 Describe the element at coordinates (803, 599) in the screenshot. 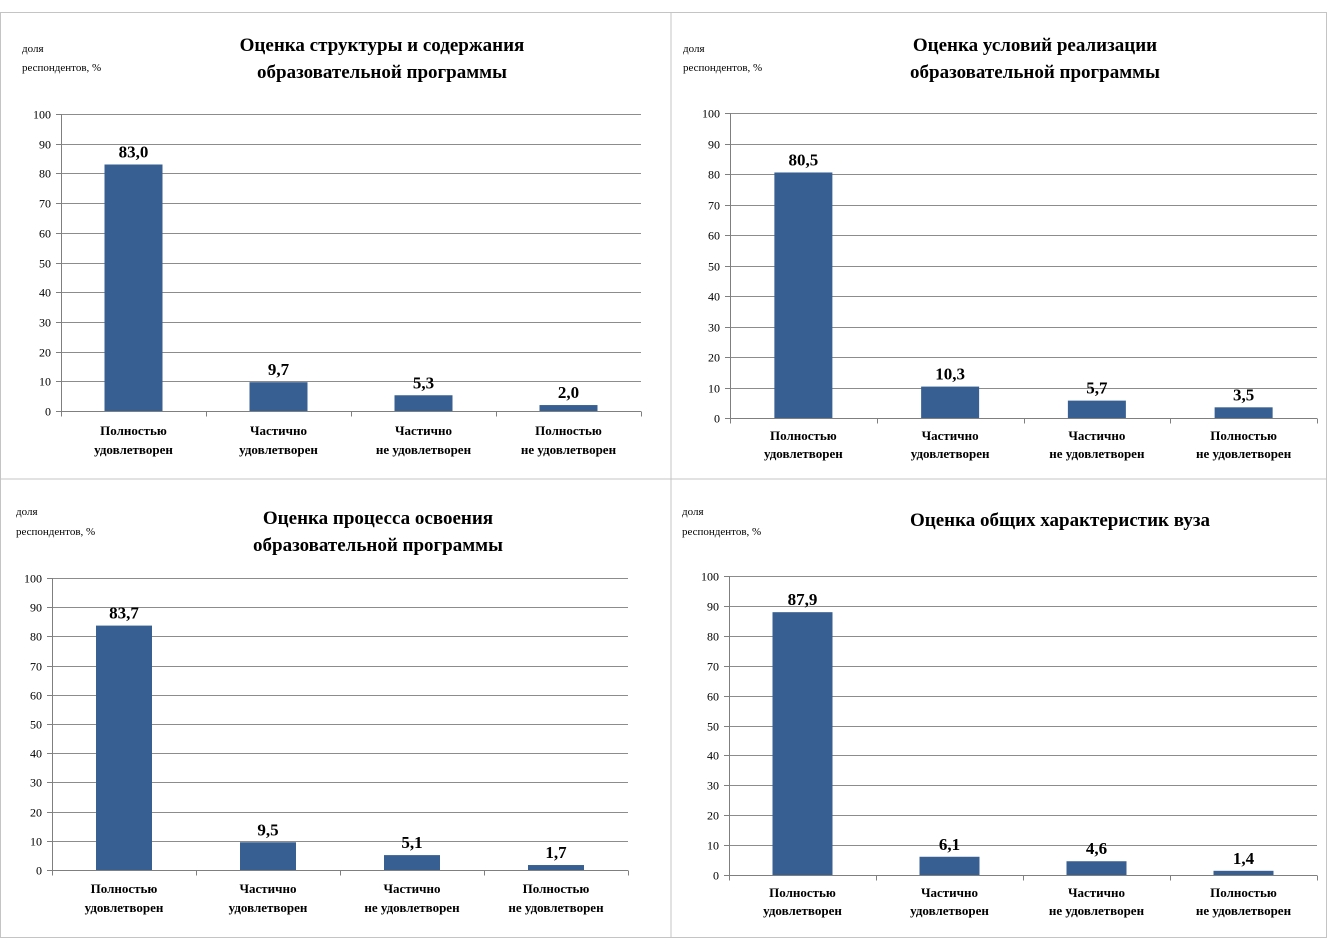

I see `data-label: 87,9` at that location.